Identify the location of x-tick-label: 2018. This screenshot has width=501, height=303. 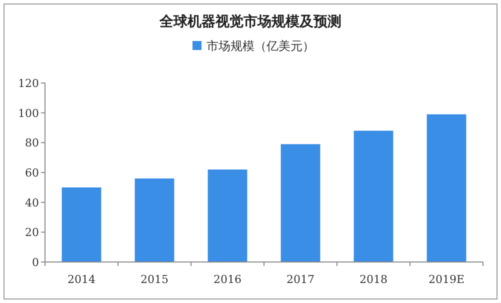
(374, 279).